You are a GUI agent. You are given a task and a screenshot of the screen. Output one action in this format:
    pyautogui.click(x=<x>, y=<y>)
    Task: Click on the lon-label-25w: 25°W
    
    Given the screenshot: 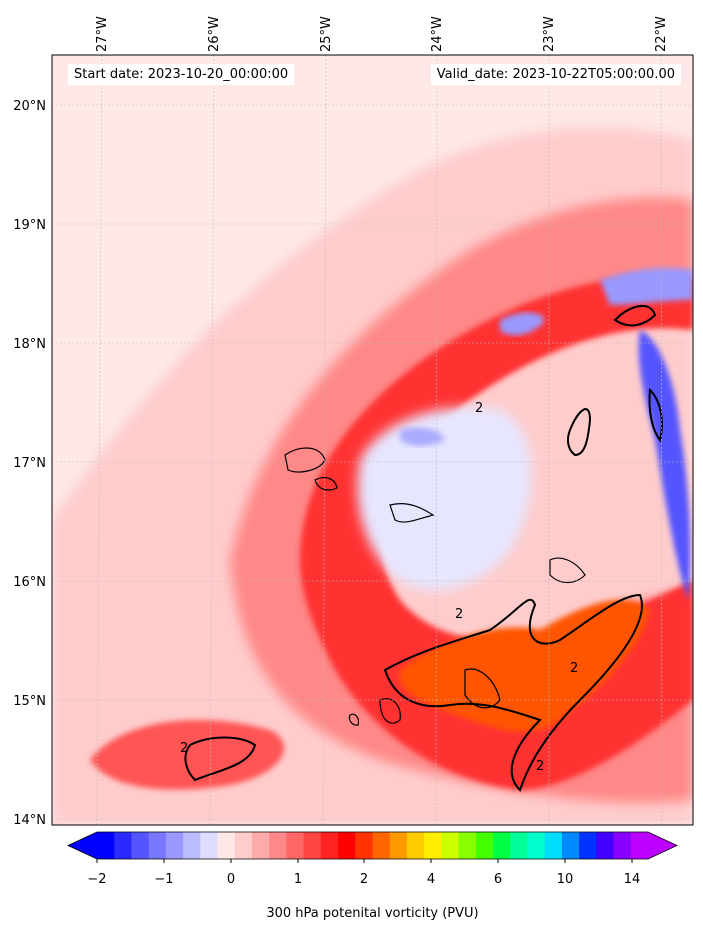 What is the action you would take?
    pyautogui.click(x=326, y=34)
    